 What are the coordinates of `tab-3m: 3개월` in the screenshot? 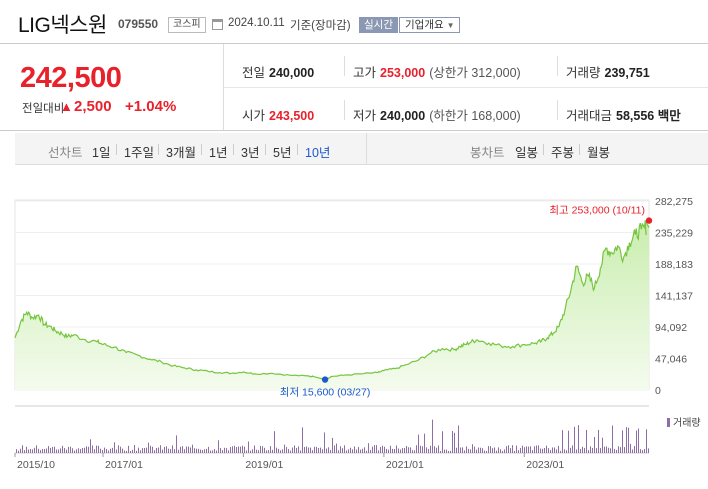 It's located at (181, 153).